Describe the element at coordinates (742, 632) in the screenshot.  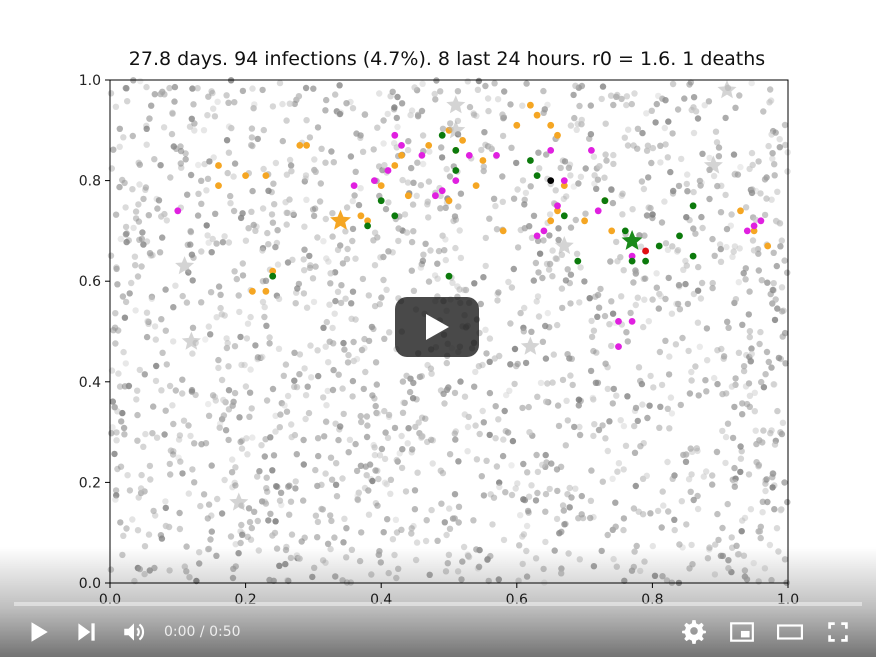
I see `miniplayer-button` at that location.